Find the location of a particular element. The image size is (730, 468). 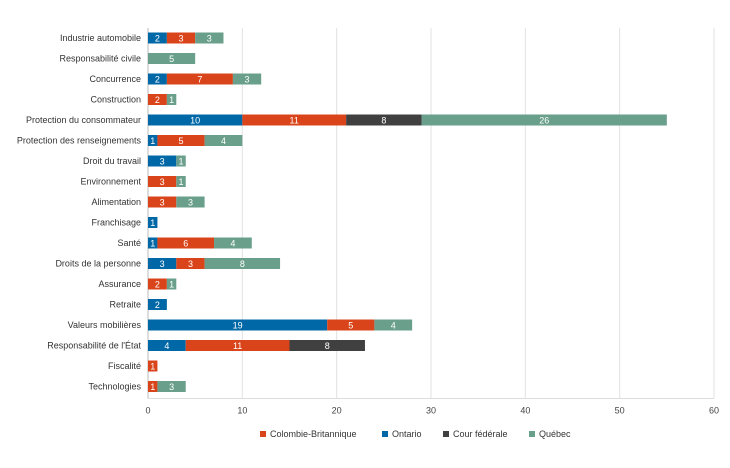

category-label: Droits de la personne is located at coordinates (98, 264).